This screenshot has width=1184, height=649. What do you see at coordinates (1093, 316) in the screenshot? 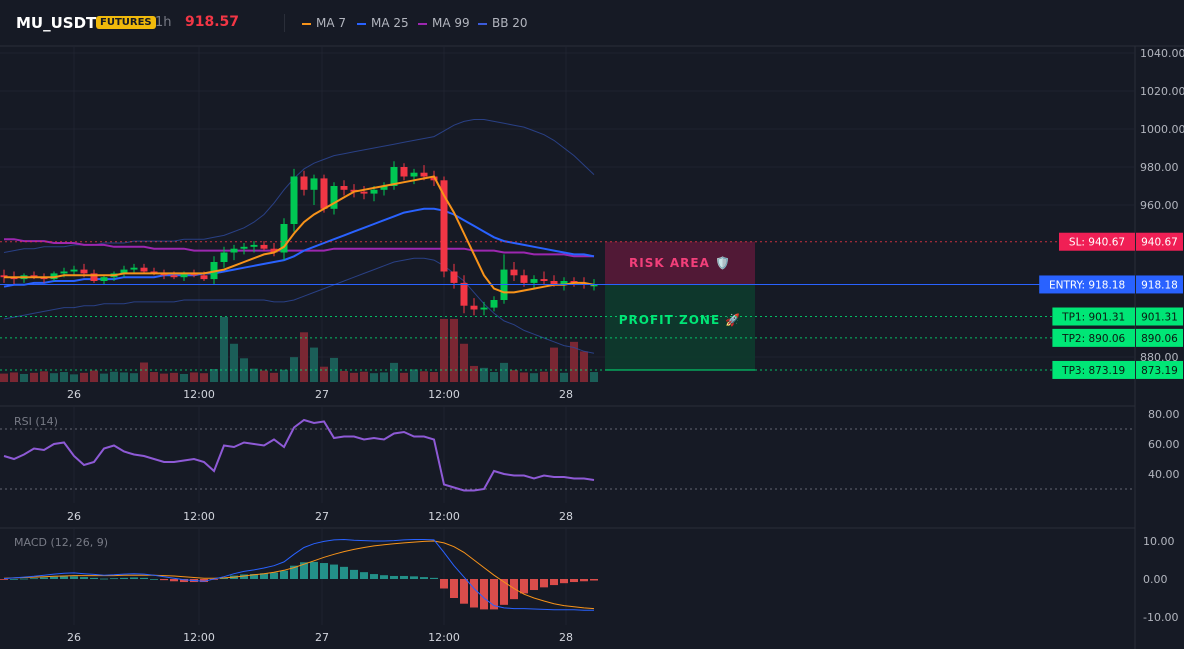
I see `level-tag-tp1` at bounding box center [1093, 316].